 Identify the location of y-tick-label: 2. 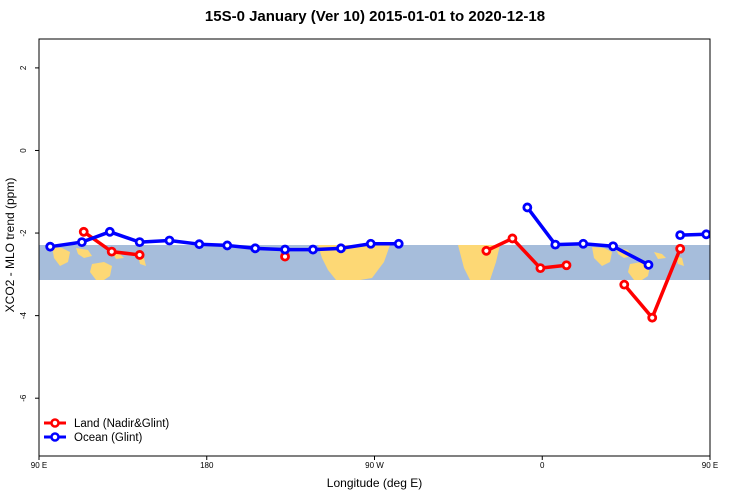
(23, 67).